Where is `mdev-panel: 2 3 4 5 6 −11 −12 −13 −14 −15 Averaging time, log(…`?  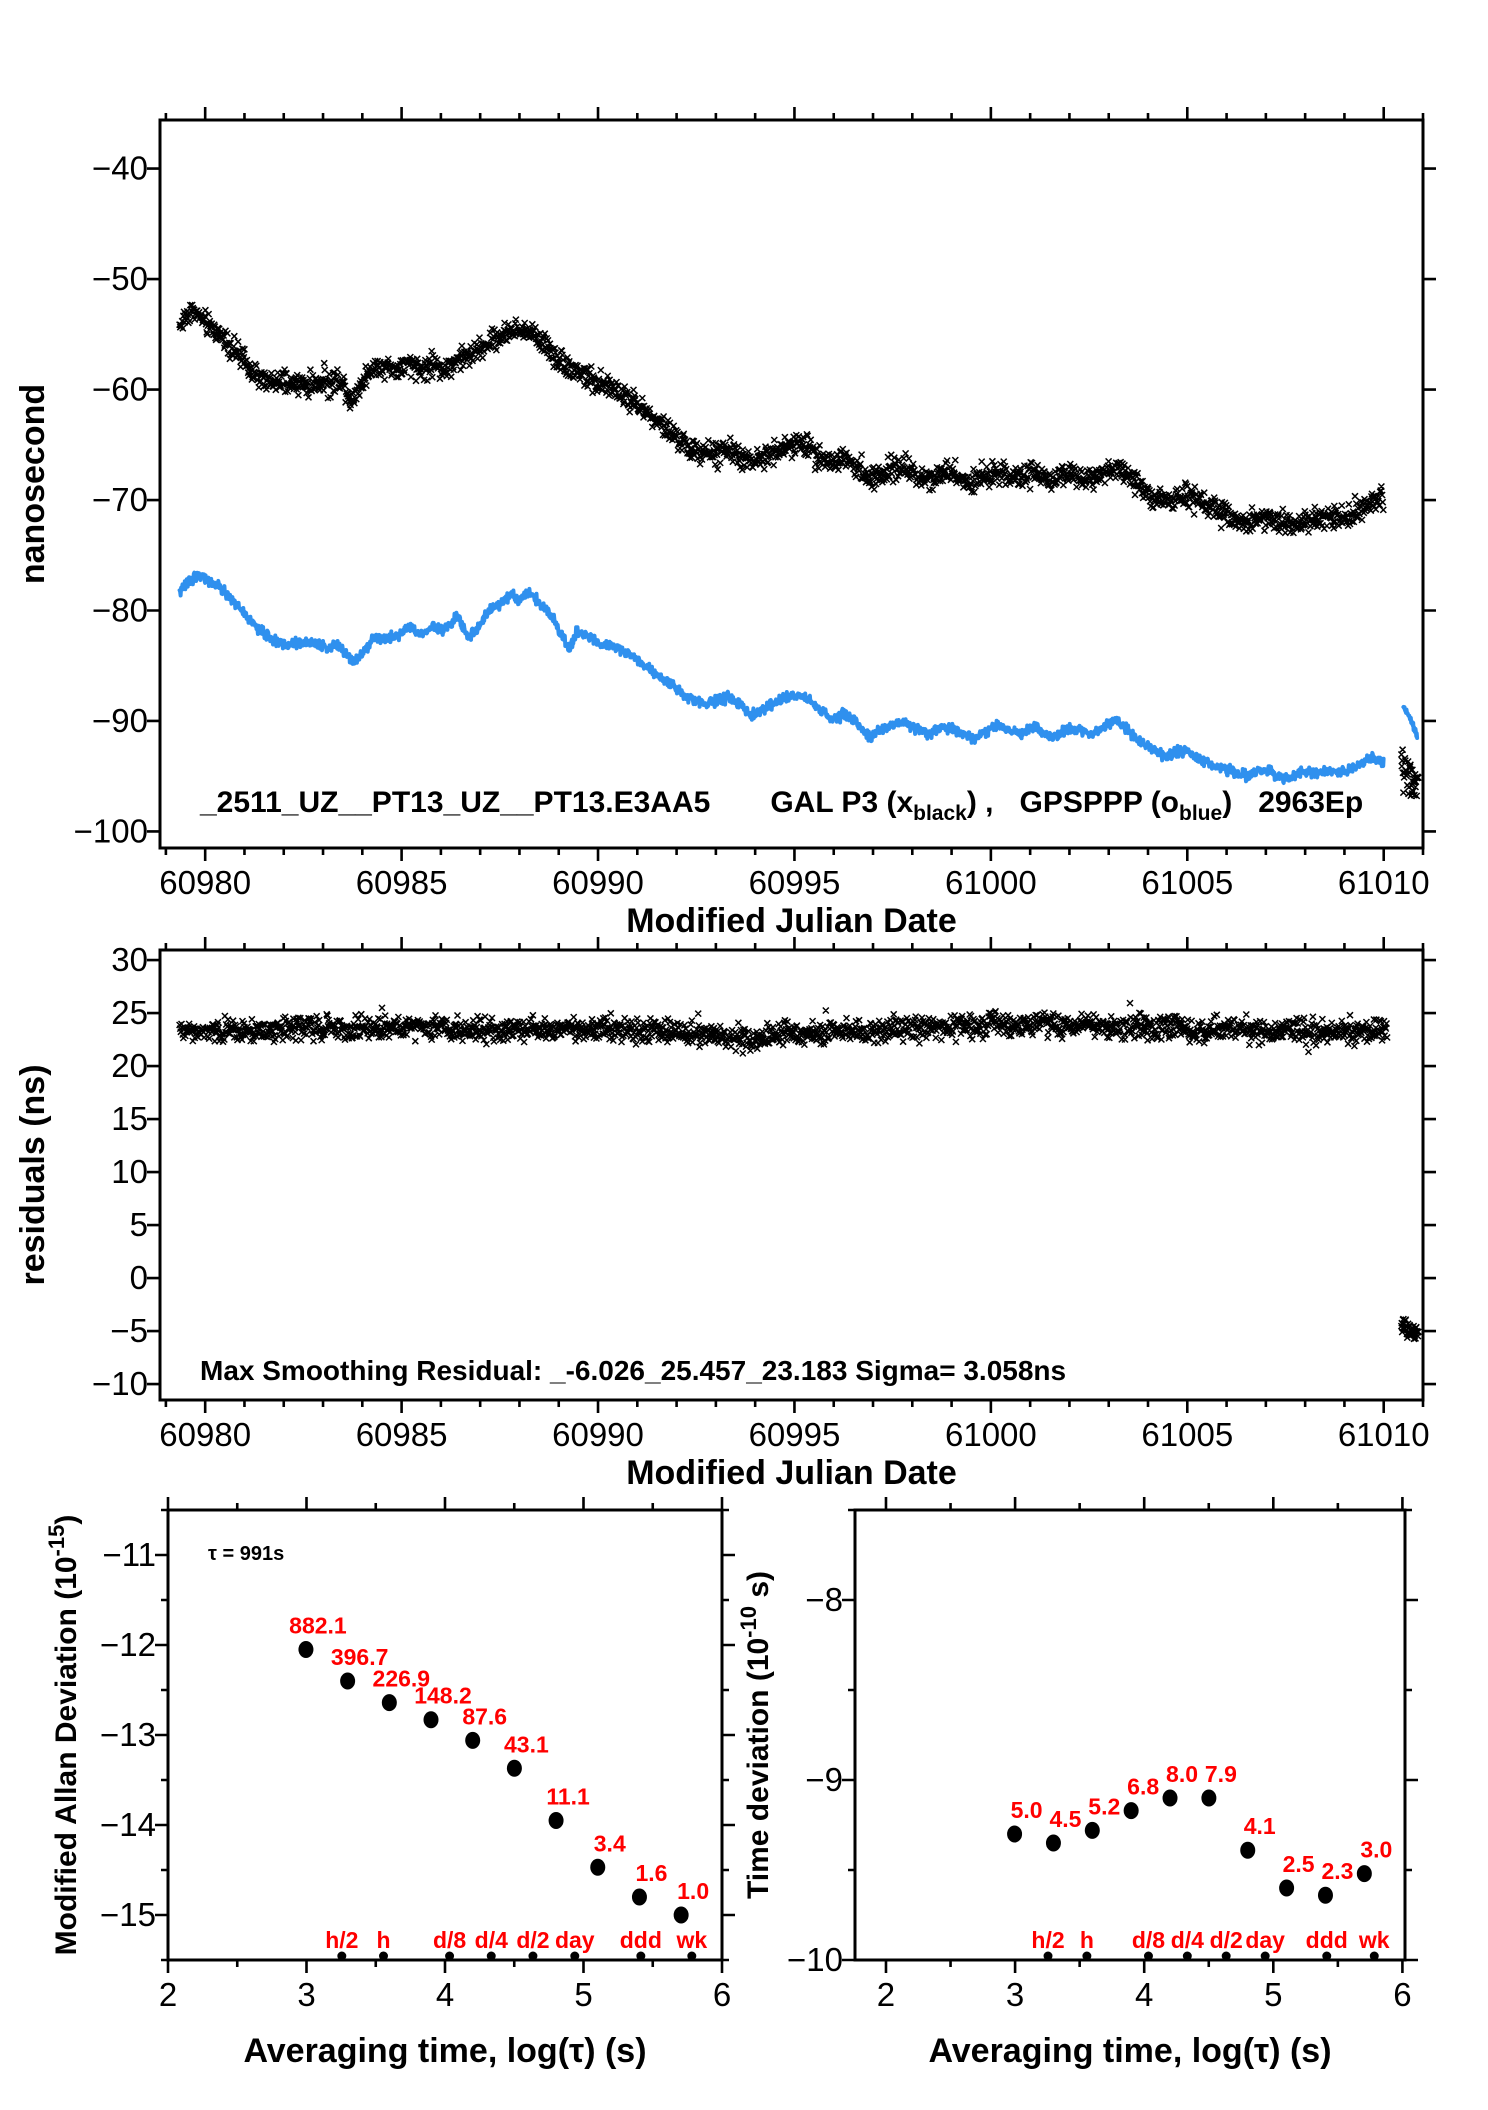 mdev-panel: 2 3 4 5 6 −11 −12 −13 −14 −15 Averaging time, log(… is located at coordinates (389, 1783).